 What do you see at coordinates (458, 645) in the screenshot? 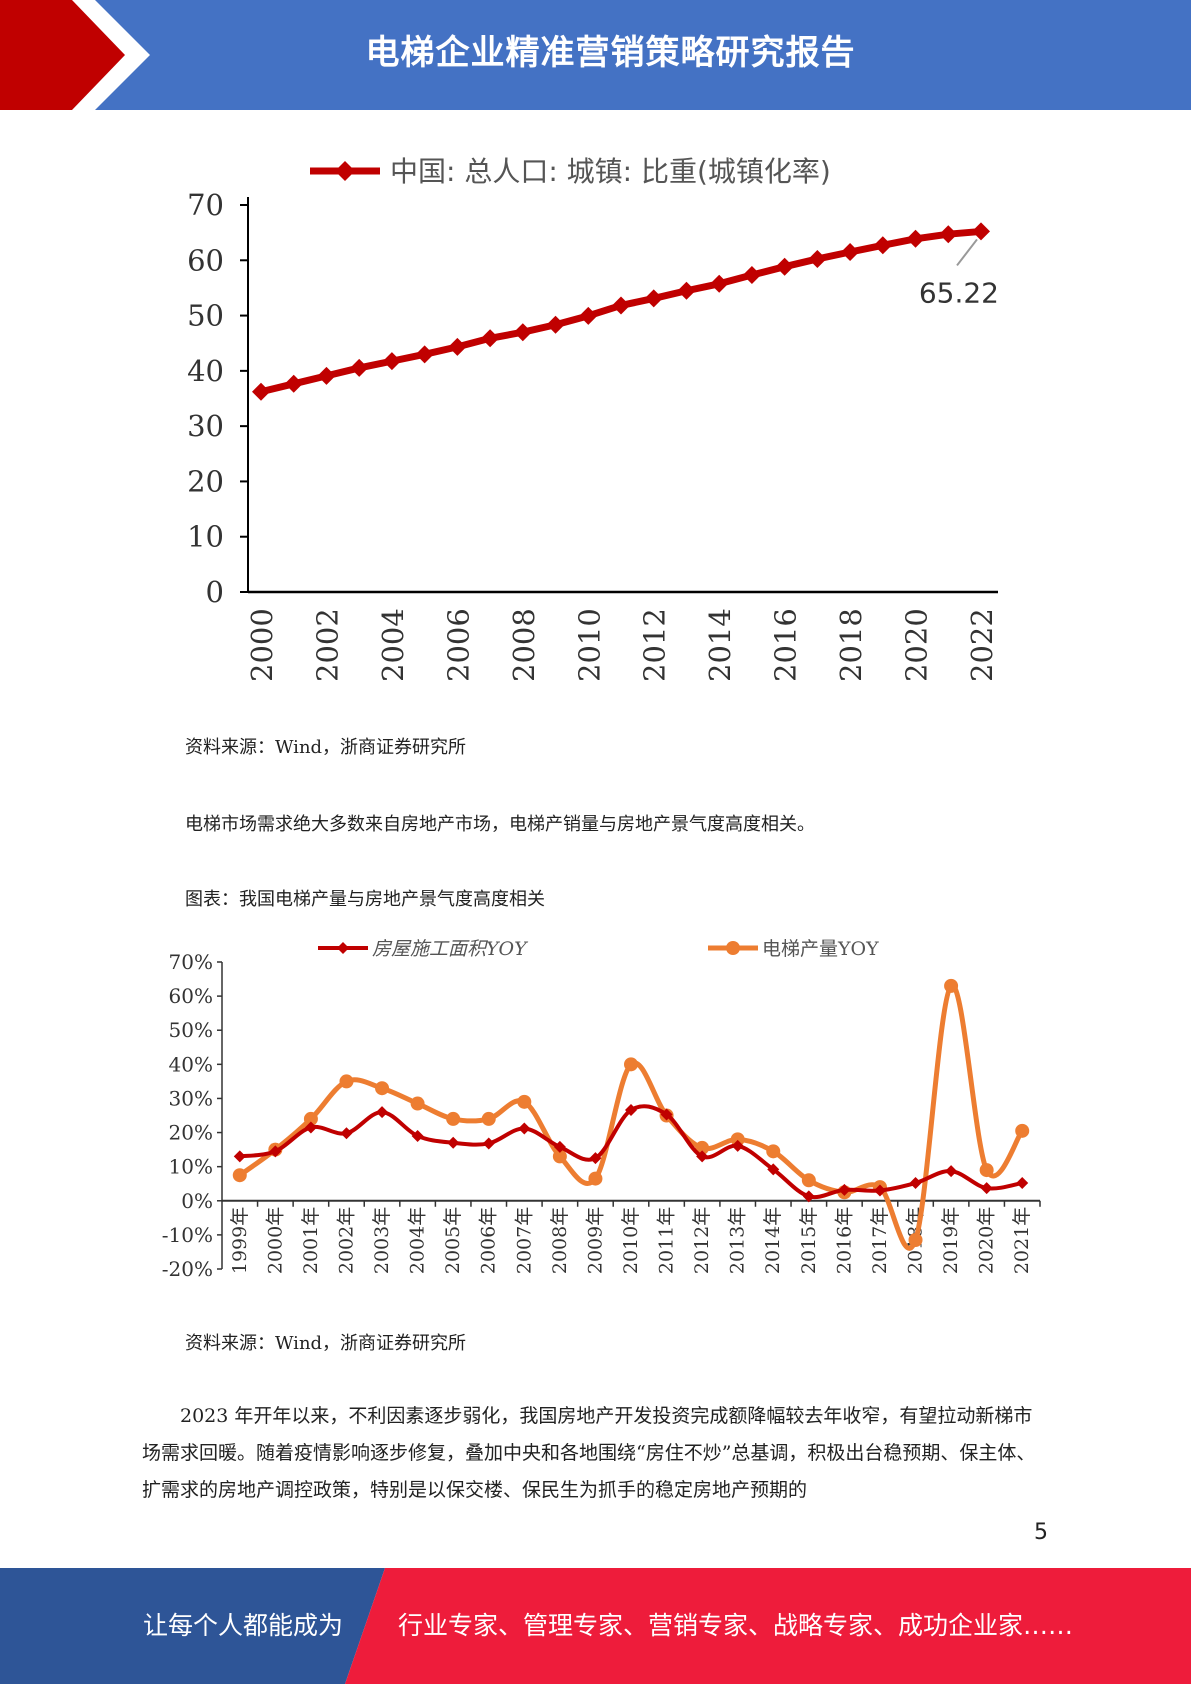
I see `x-tick-label: 2006` at bounding box center [458, 645].